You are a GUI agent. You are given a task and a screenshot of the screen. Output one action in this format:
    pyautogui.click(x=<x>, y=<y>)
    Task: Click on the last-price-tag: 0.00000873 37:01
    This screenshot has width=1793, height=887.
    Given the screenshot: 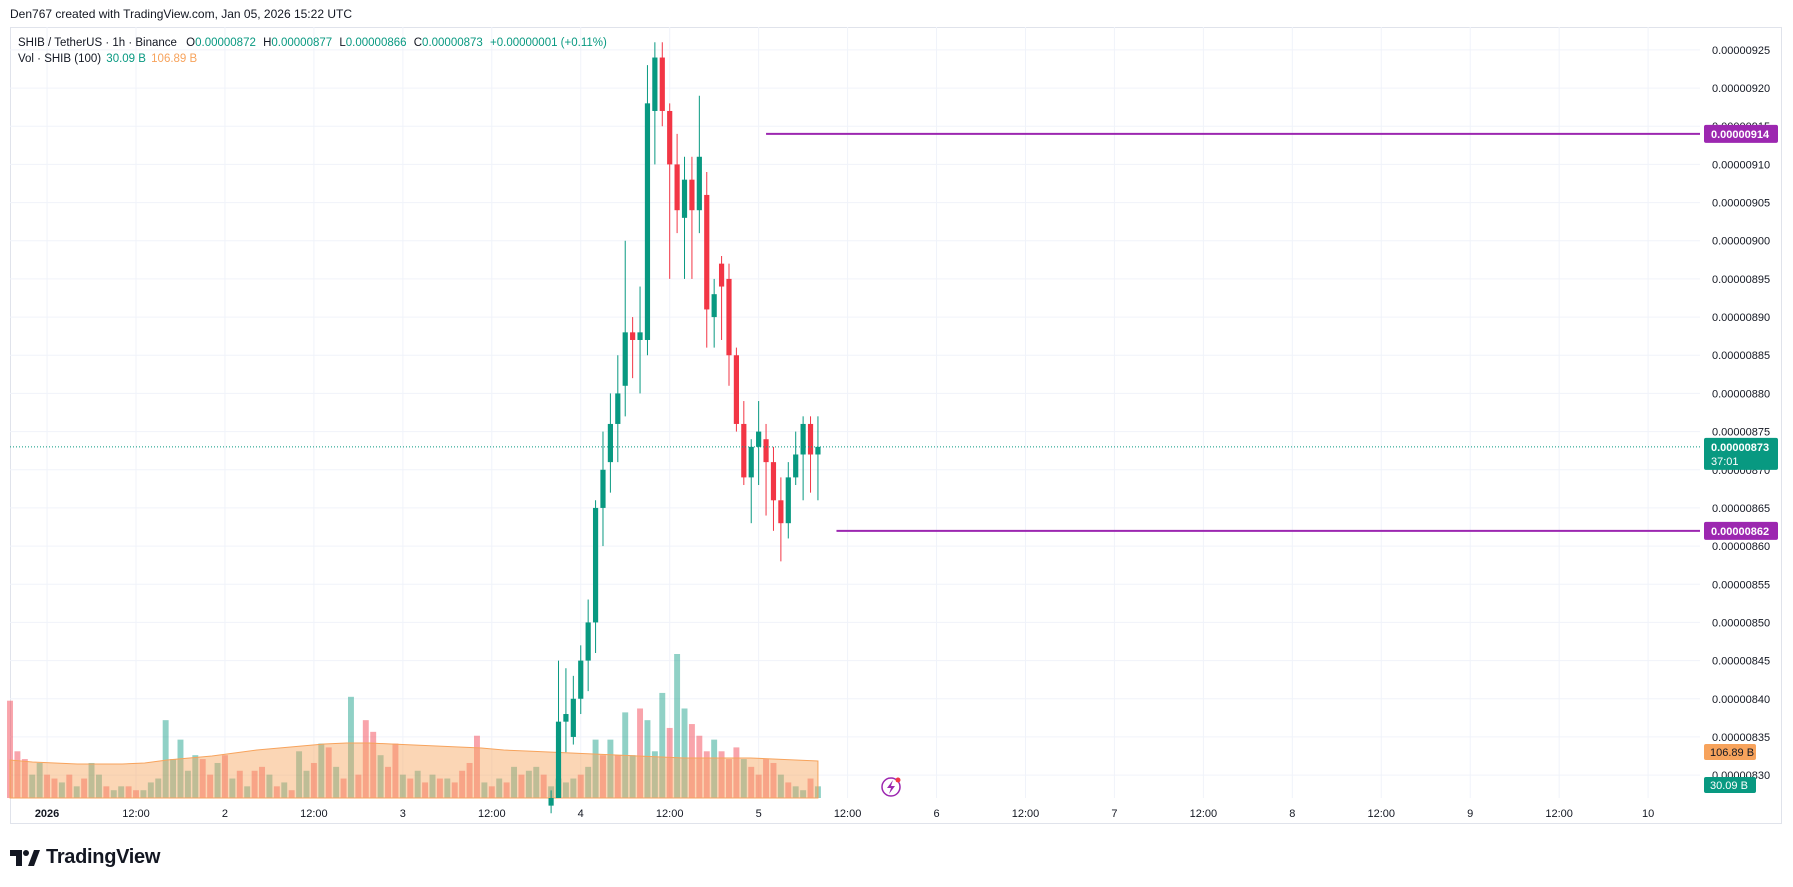 What is the action you would take?
    pyautogui.click(x=1741, y=453)
    